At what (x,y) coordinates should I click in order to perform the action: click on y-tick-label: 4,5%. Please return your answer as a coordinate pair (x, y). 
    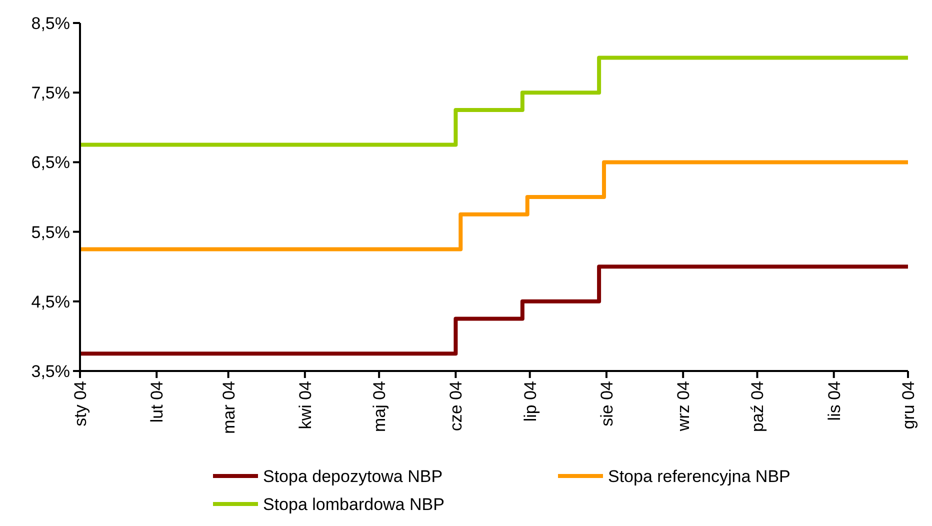
    Looking at the image, I should click on (50, 302).